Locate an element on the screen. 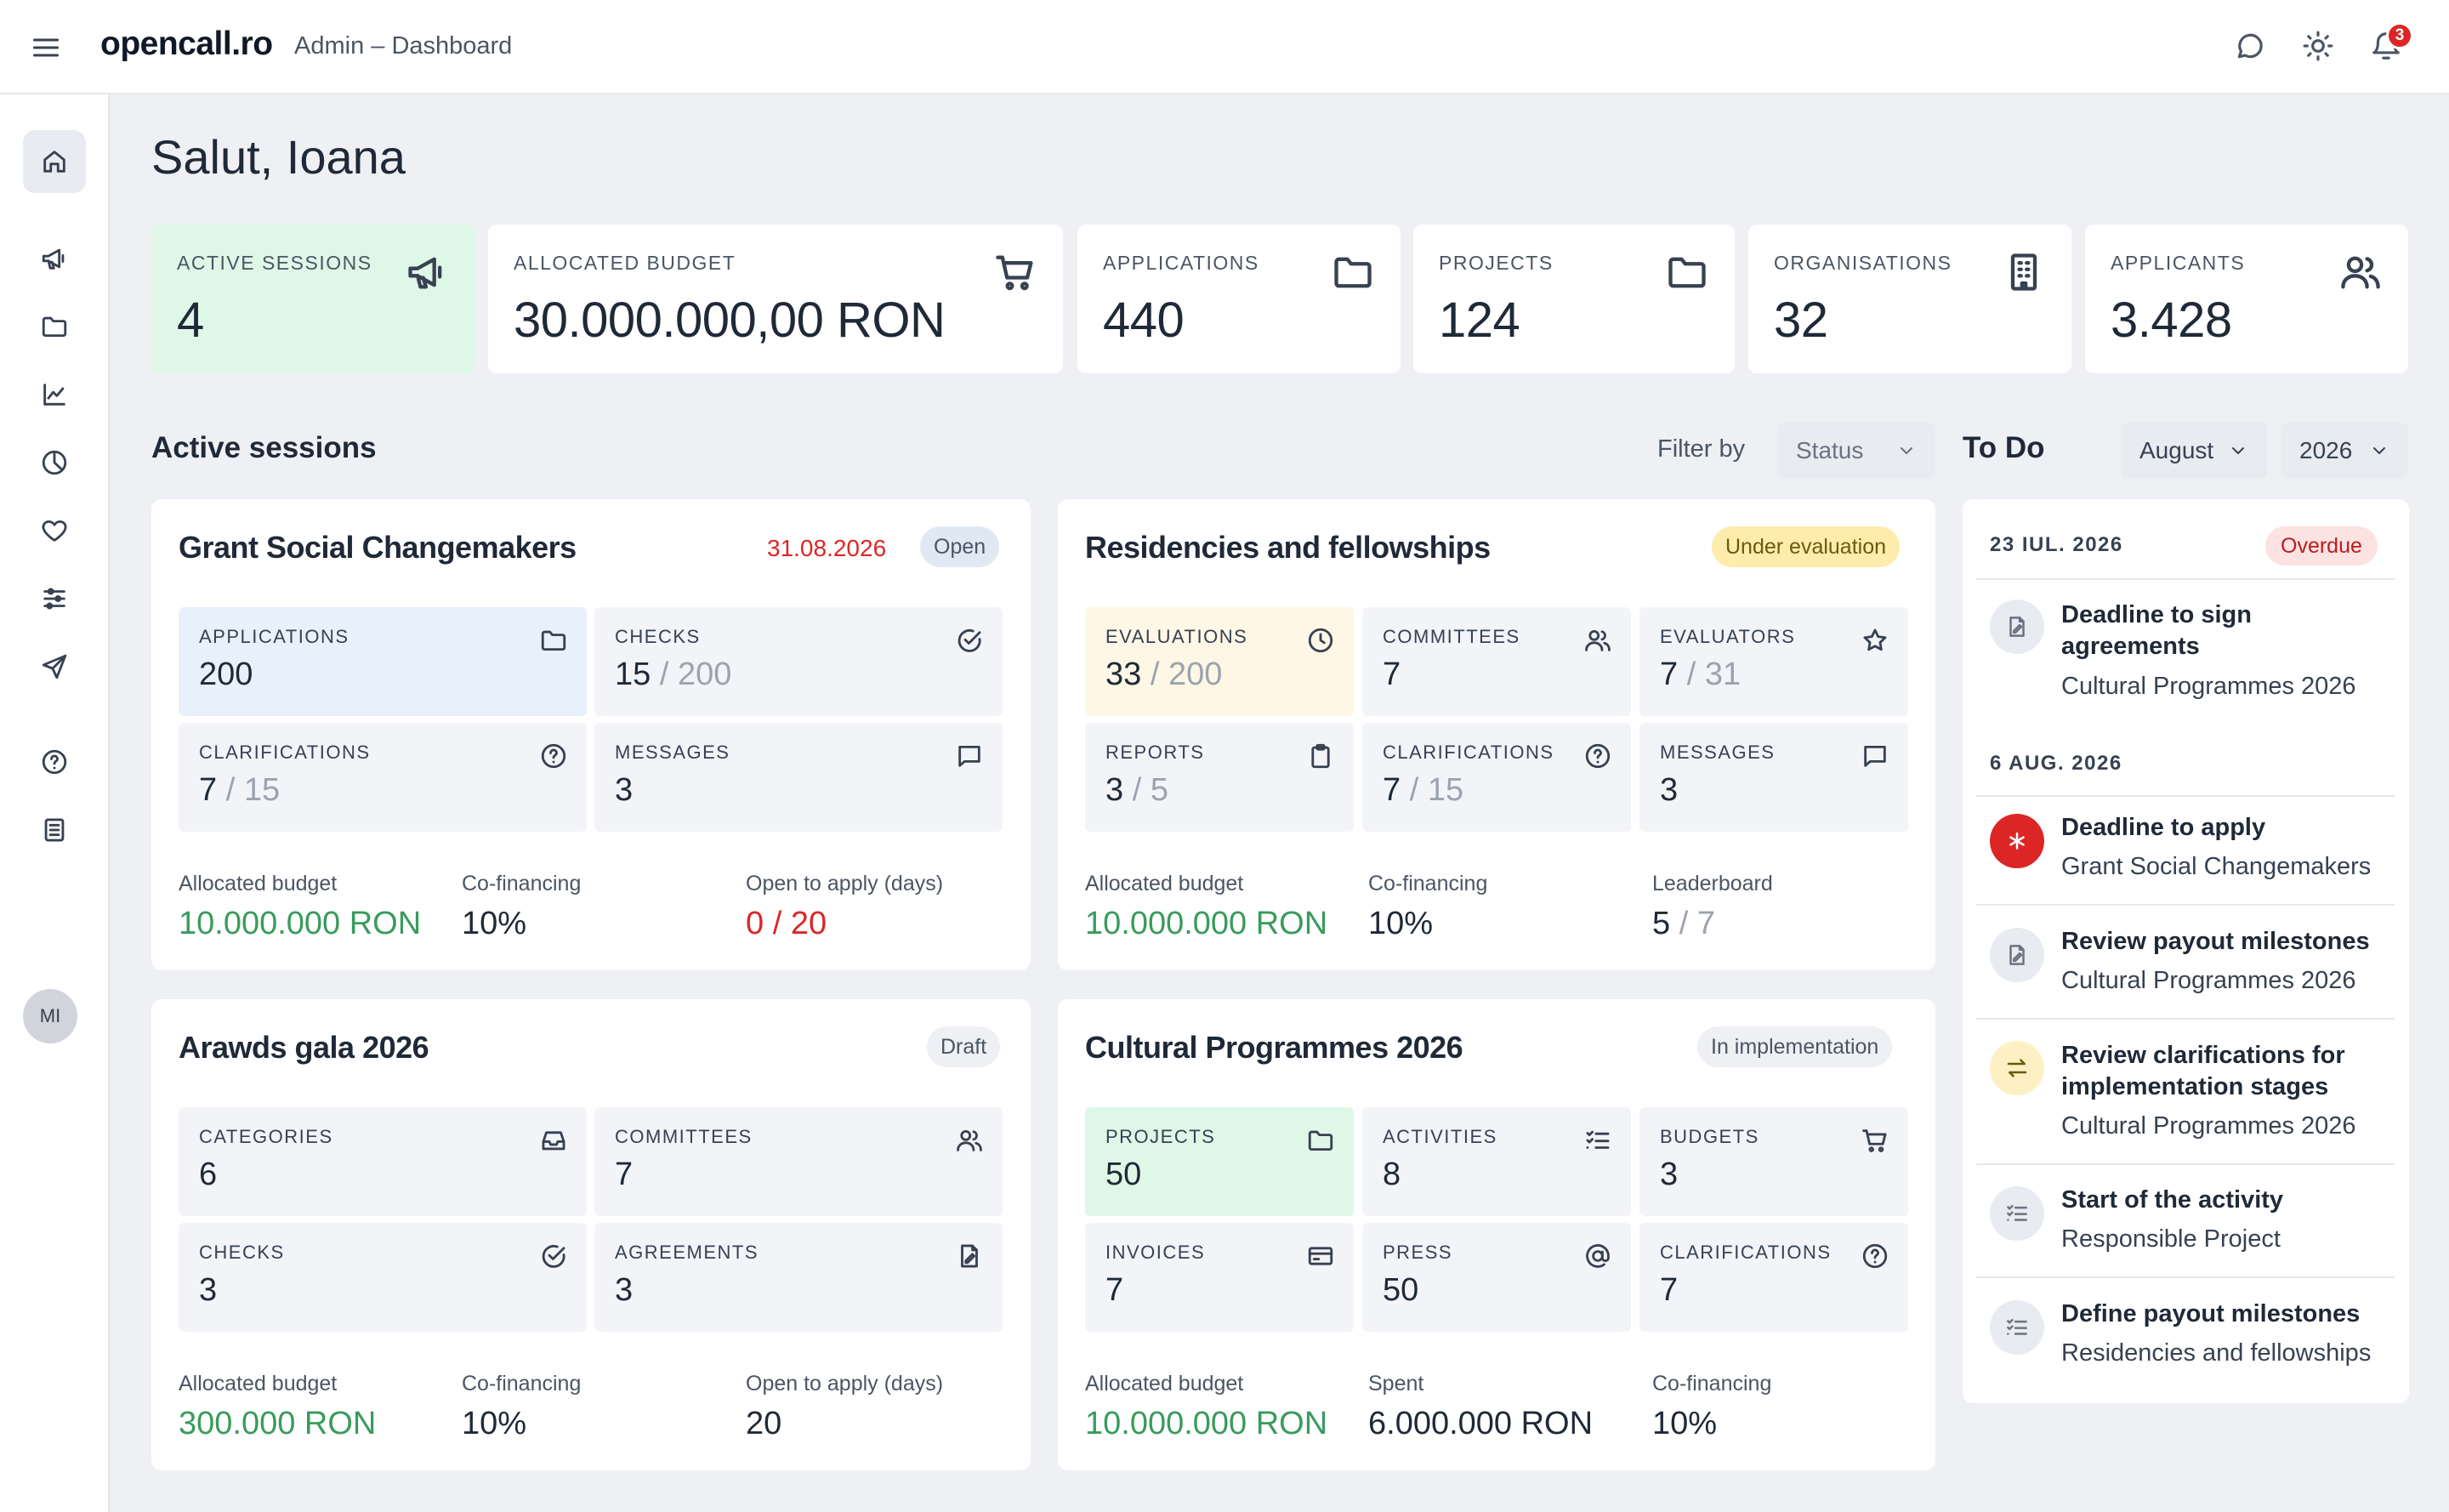 Image resolution: width=2449 pixels, height=1512 pixels. tile-value: 50 is located at coordinates (1123, 1174).